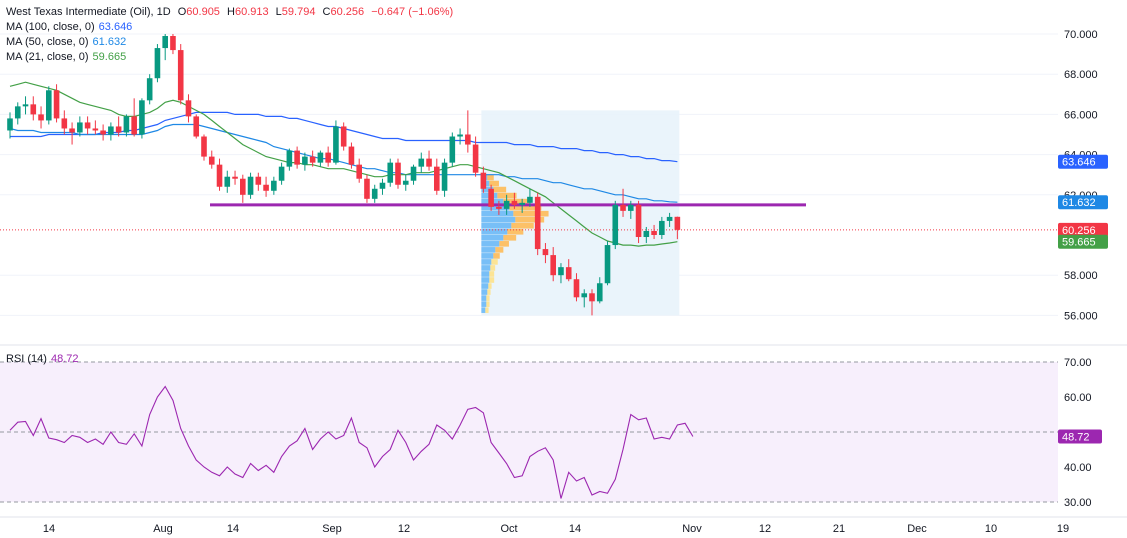 Image resolution: width=1127 pixels, height=538 pixels. Describe the element at coordinates (1079, 203) in the screenshot. I see `price-badge-label: 61.632` at that location.